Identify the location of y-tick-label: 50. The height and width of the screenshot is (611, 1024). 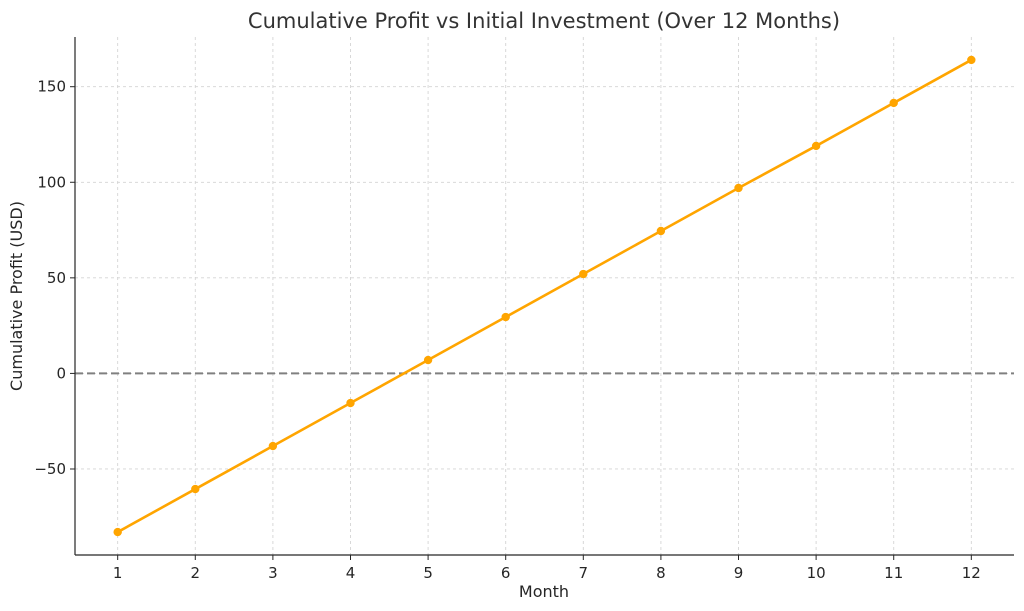
(56, 278).